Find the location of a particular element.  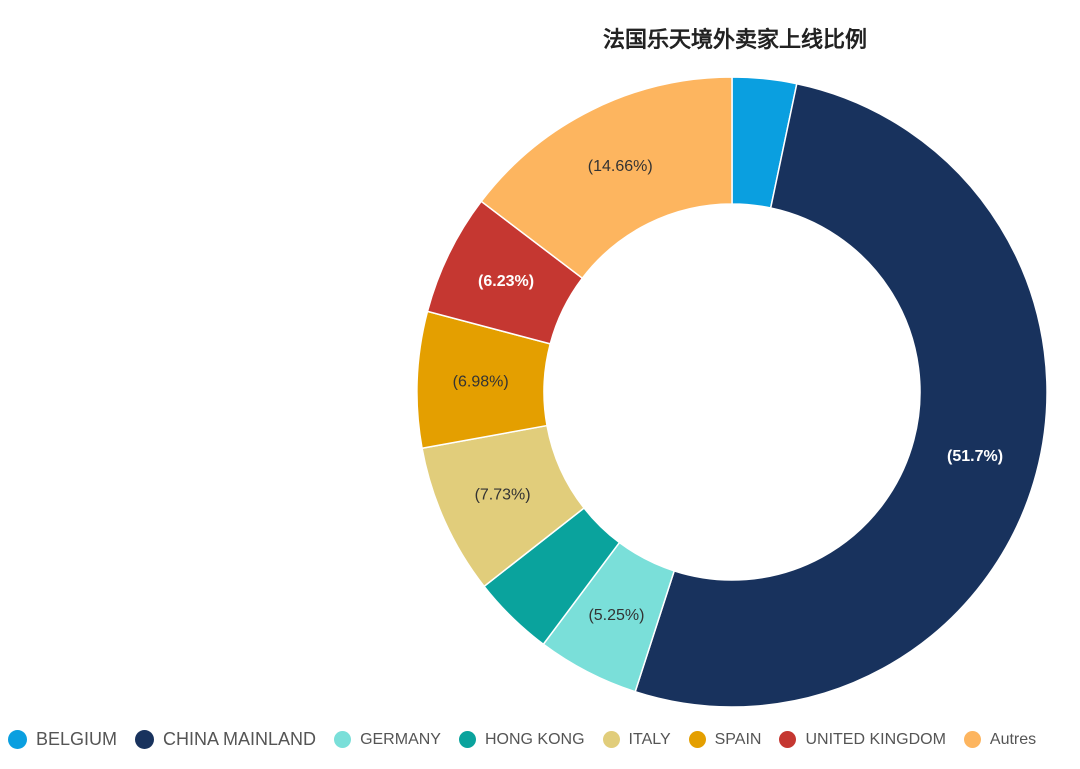

legend-label: SPAIN is located at coordinates (738, 739).